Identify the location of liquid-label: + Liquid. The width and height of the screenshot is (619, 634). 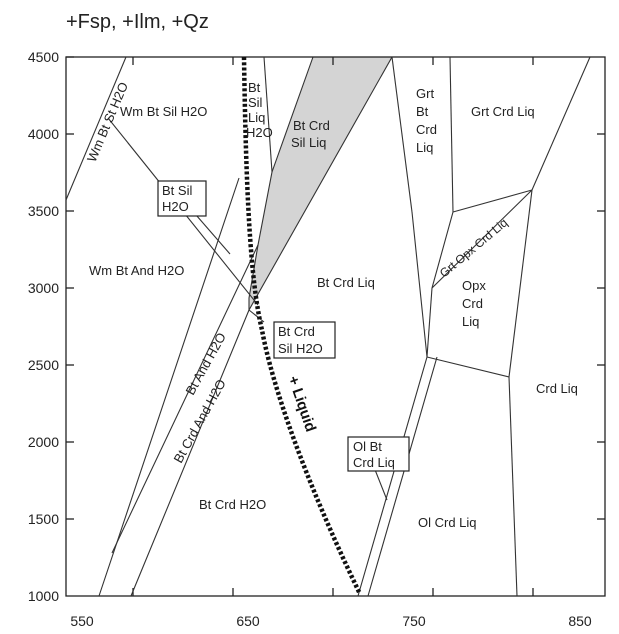
(301, 404).